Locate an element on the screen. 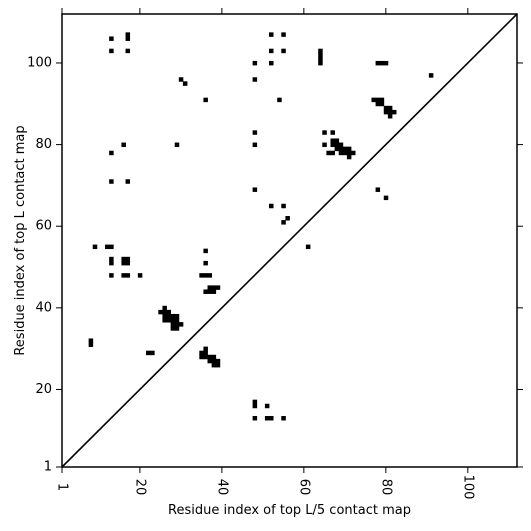 This screenshot has height=531, width=531. x-tick-label: 100 is located at coordinates (467, 487).